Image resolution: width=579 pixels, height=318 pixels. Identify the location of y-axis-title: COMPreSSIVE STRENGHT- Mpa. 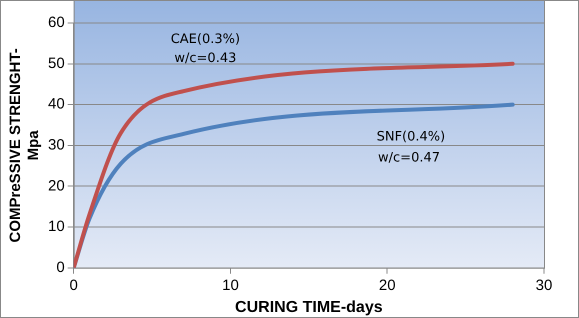
(24, 145).